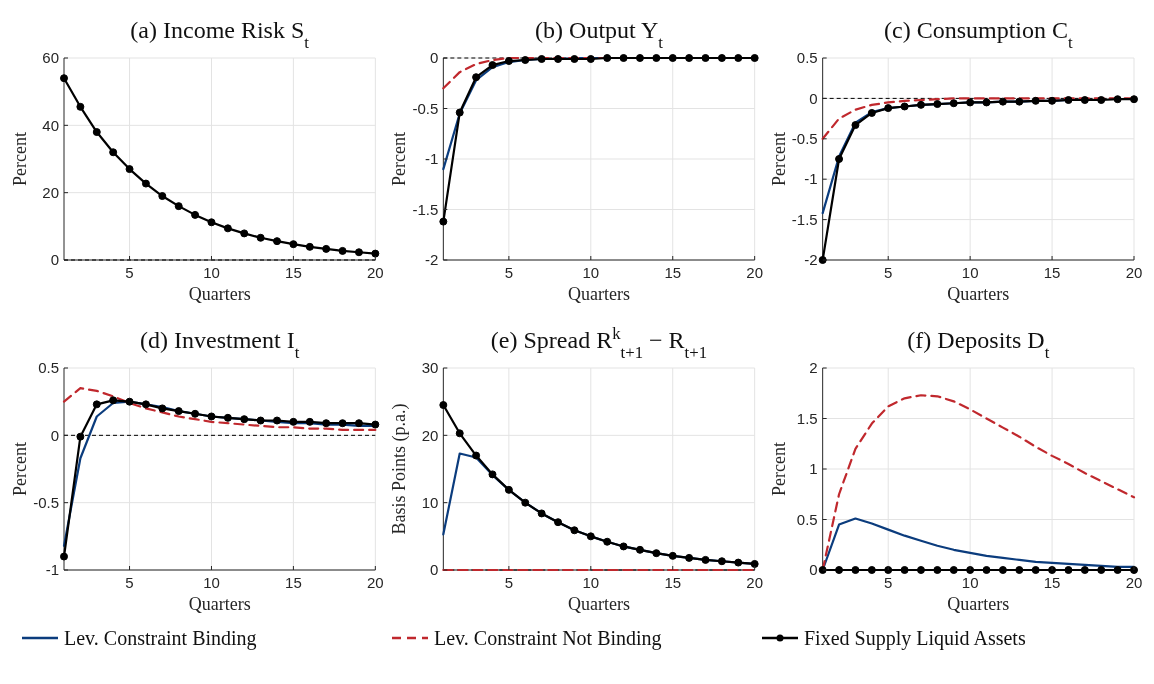 The width and height of the screenshot is (1154, 684). What do you see at coordinates (548, 638) in the screenshot?
I see `legend-label: Lev. Constraint Not Binding` at bounding box center [548, 638].